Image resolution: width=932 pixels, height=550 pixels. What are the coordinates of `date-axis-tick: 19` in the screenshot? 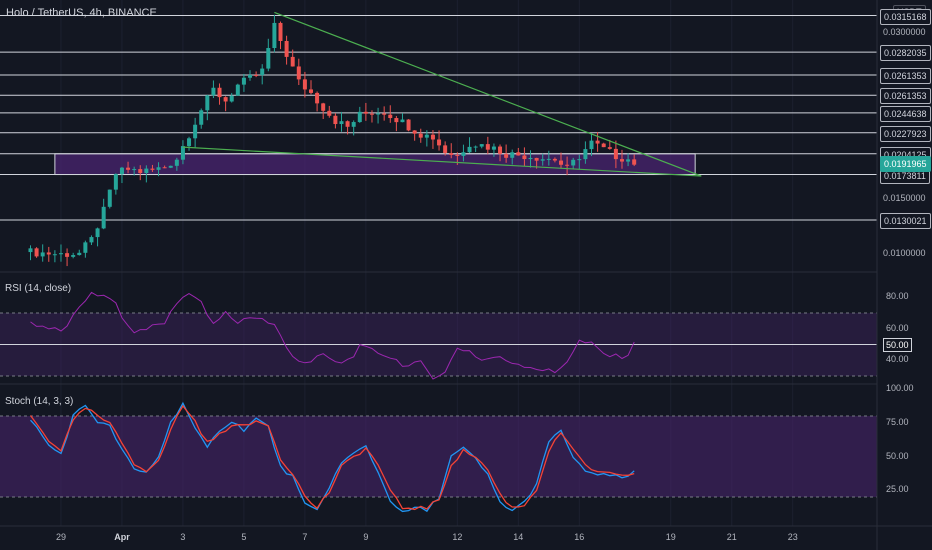 It's located at (670, 537).